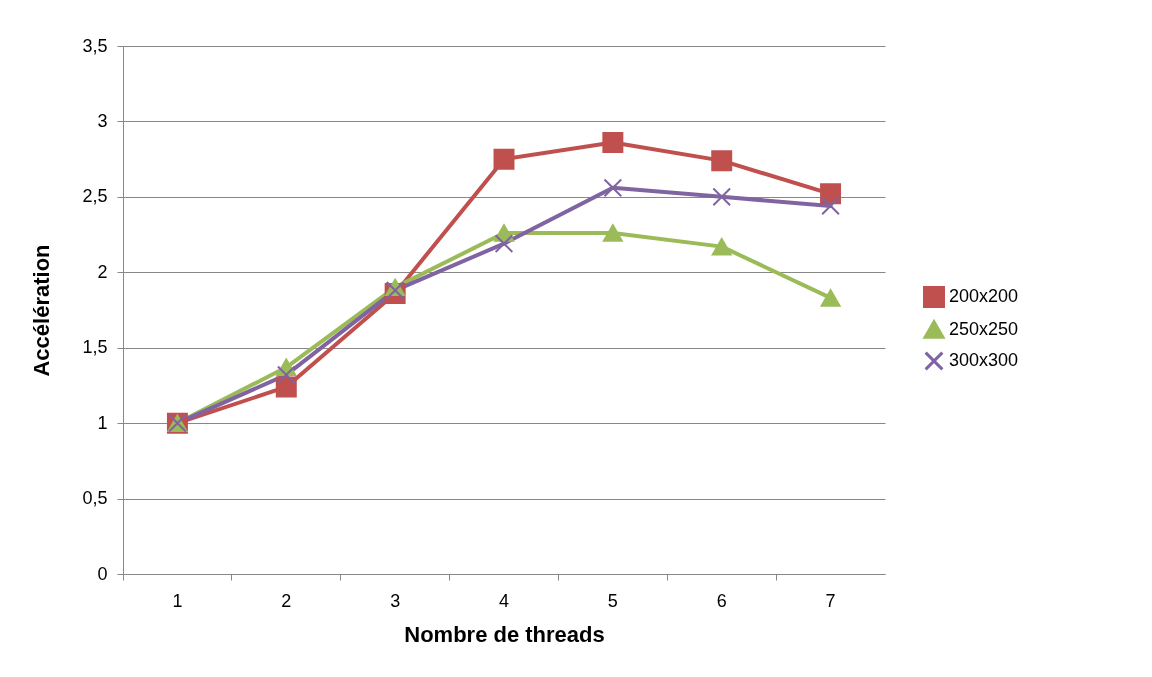  Describe the element at coordinates (504, 634) in the screenshot. I see `x-axis-title: Nombre de threads` at that location.